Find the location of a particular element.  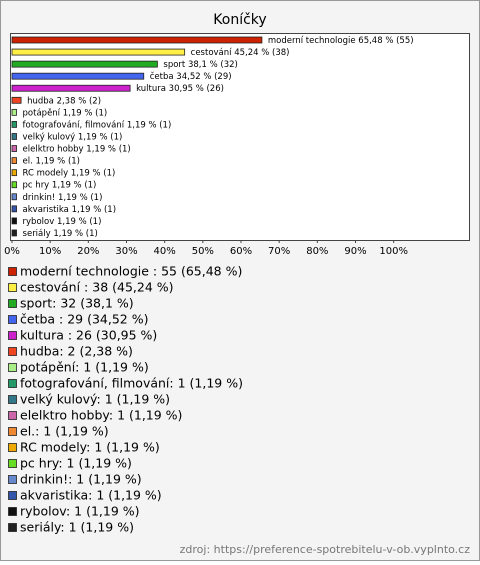

bar-value-label: 34,52 % (29) is located at coordinates (203, 77).